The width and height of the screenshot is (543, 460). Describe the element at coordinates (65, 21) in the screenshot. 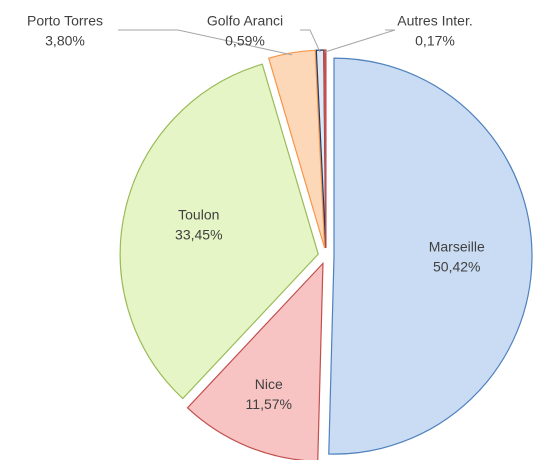

I see `category-label: Porto Torres` at that location.